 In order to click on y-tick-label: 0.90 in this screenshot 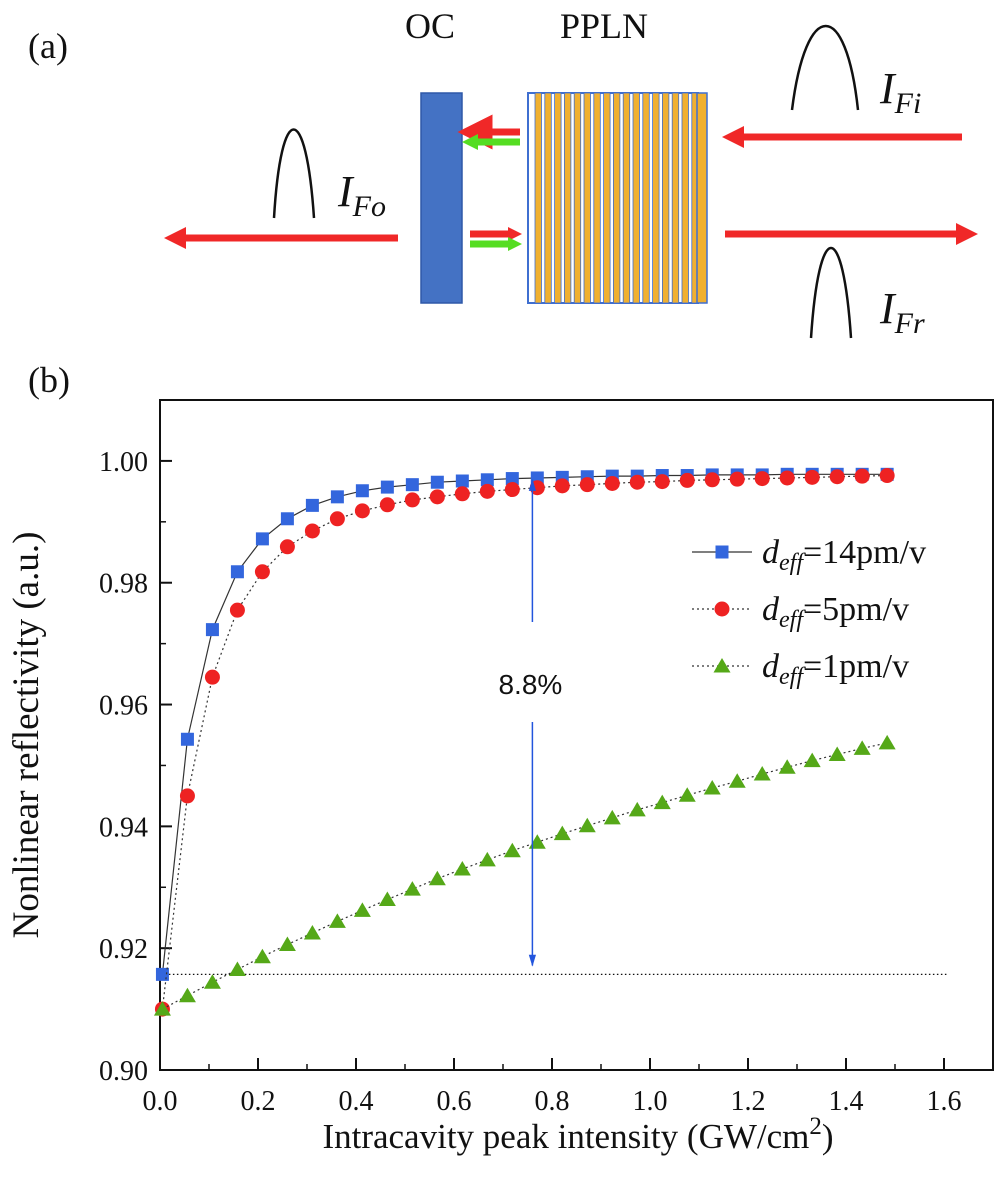, I will do `click(123, 1071)`.